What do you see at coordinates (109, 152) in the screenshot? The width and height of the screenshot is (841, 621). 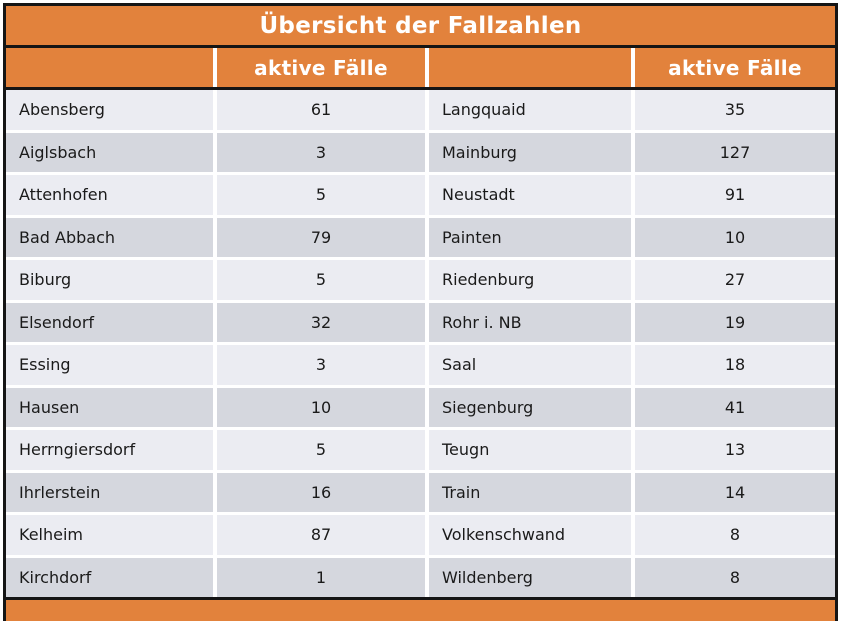 I see `municipality-name: Aiglsbach` at bounding box center [109, 152].